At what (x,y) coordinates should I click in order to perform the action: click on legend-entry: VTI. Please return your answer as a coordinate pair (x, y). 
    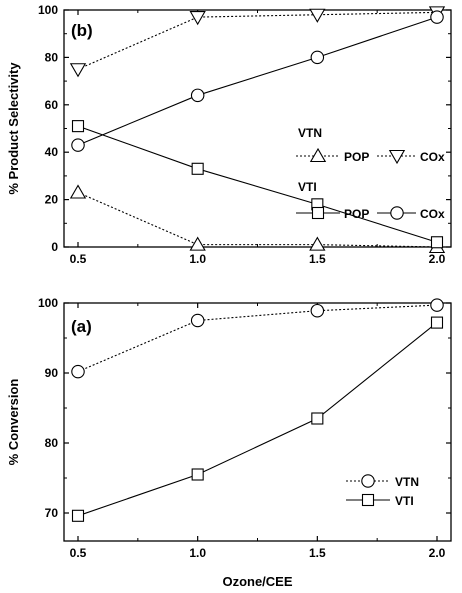
    Looking at the image, I should click on (404, 501).